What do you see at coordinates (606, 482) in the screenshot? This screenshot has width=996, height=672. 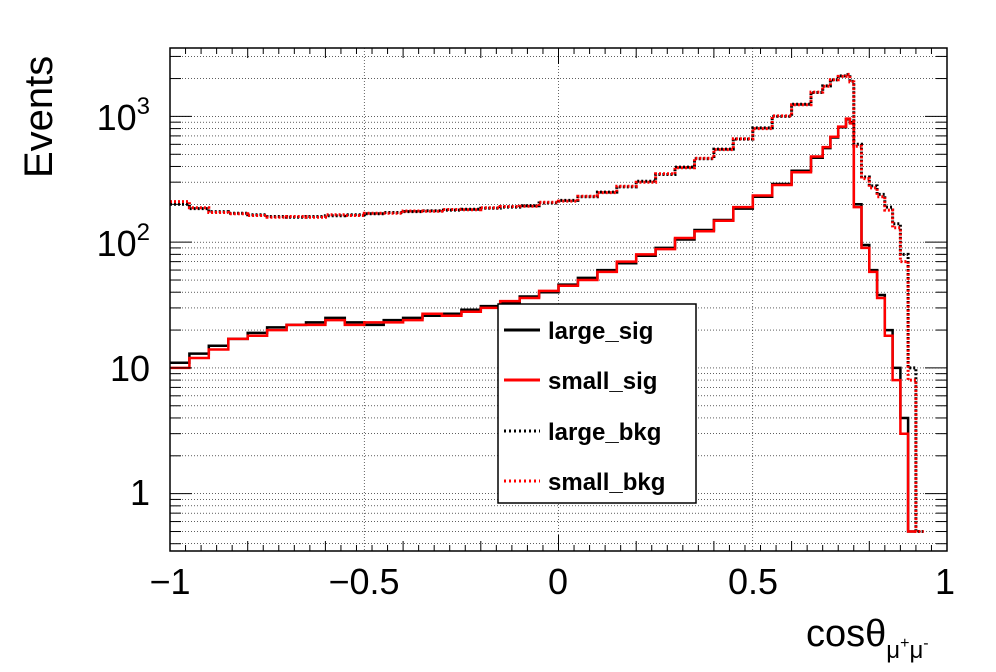 I see `legend-label-small-bkg: small_bkg` at bounding box center [606, 482].